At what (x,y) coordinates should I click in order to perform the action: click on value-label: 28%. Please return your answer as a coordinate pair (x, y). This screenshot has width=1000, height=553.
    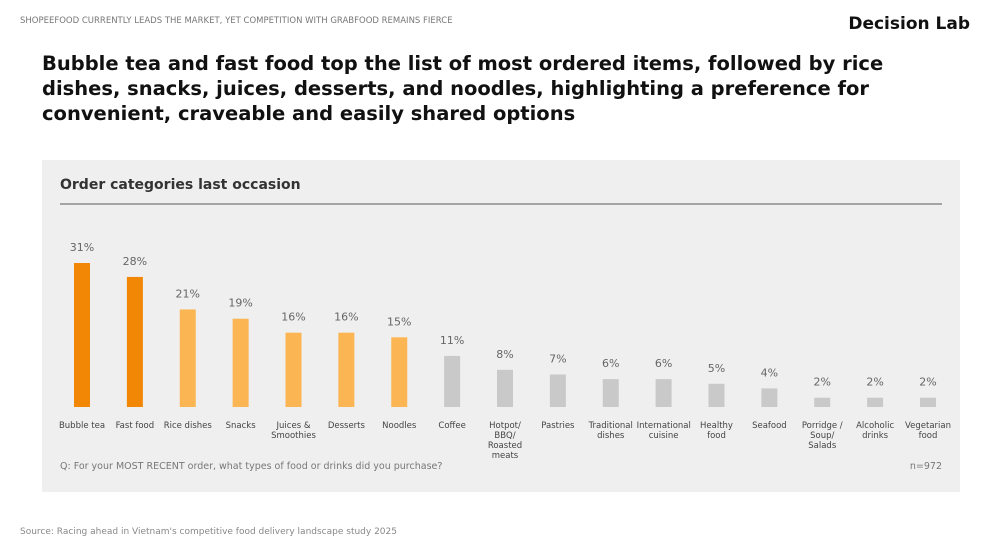
    Looking at the image, I should click on (135, 261).